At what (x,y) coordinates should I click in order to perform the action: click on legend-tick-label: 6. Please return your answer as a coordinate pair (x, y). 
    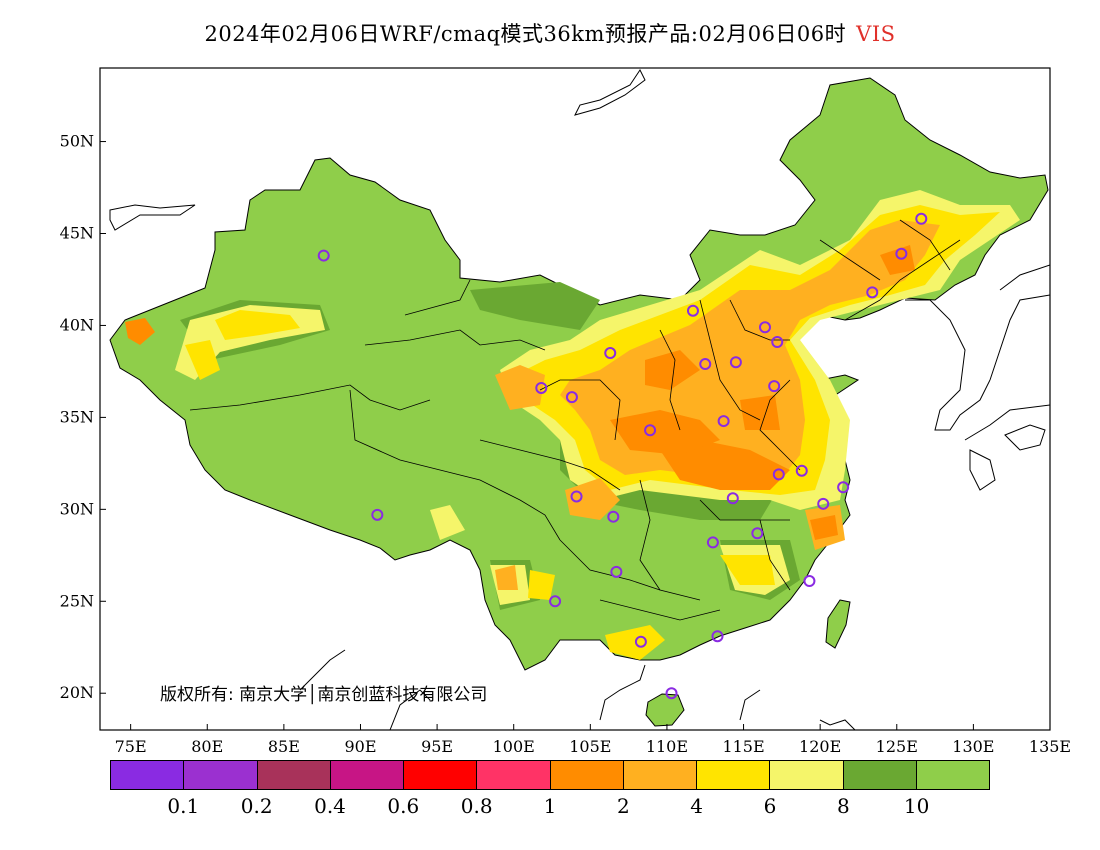
    Looking at the image, I should click on (770, 806).